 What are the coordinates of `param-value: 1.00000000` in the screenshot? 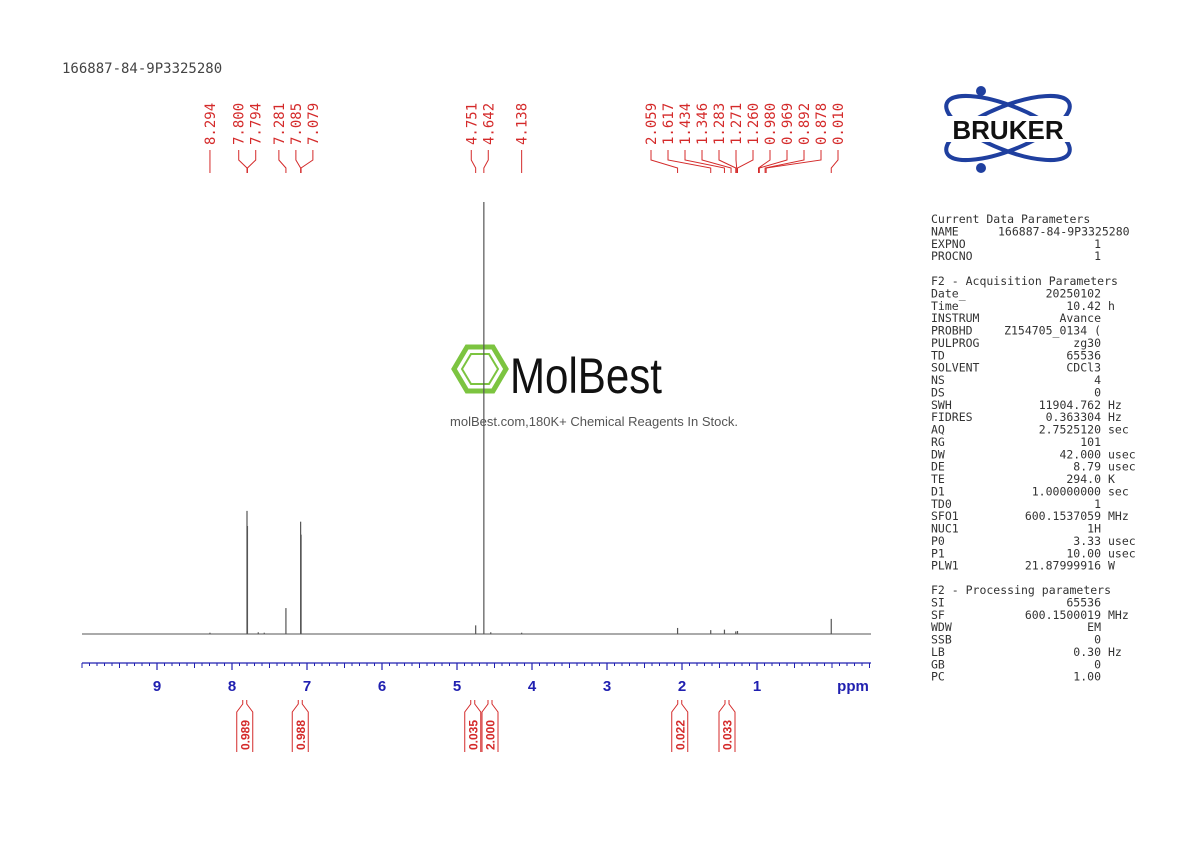 It's located at (1066, 491).